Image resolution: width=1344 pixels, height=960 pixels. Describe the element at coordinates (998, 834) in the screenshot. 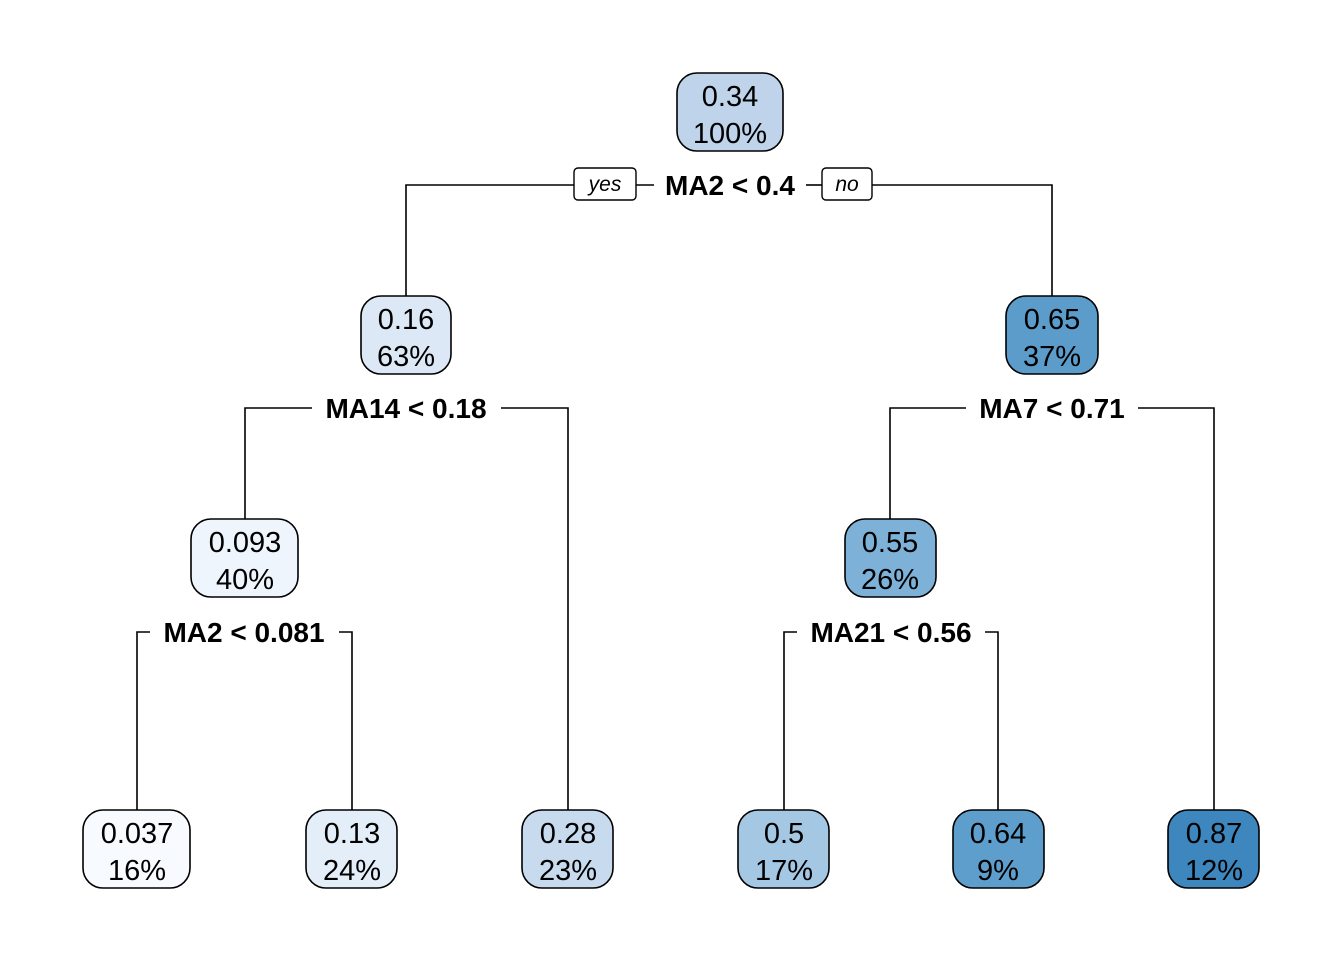

I see `node-leaf5-value: 0.64` at that location.